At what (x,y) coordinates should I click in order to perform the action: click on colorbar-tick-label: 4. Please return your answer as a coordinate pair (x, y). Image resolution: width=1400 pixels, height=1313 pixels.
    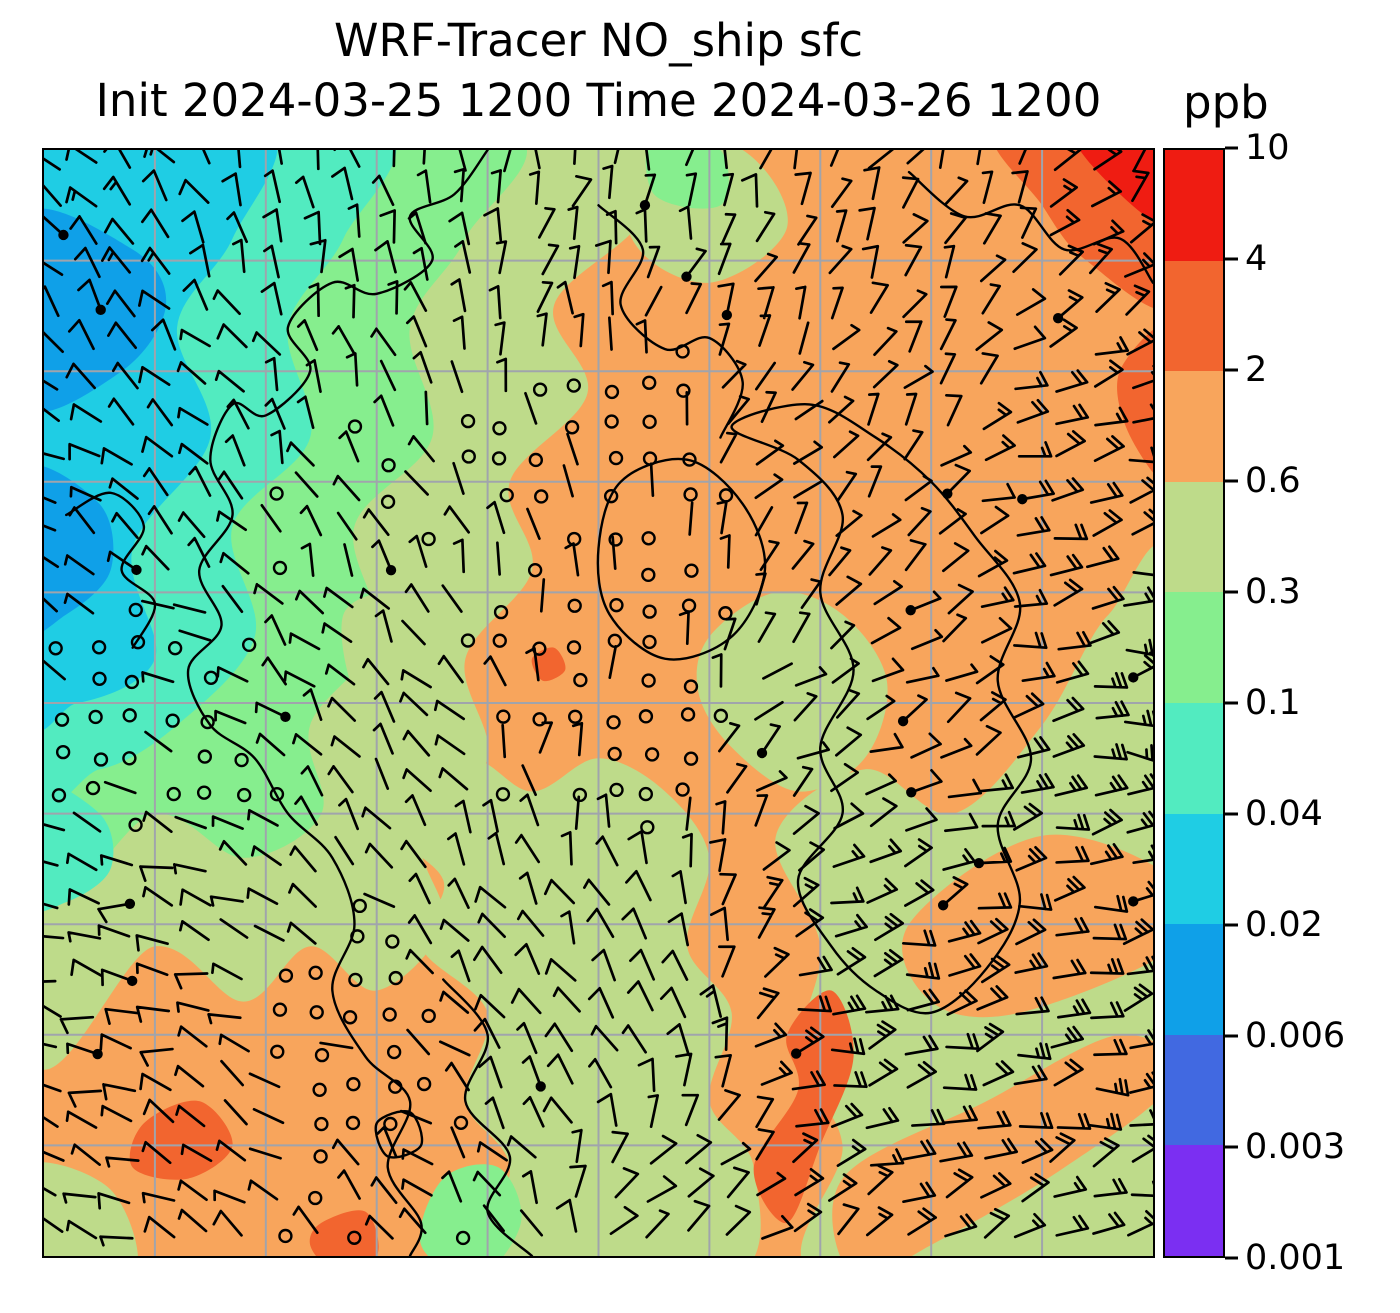
    Looking at the image, I should click on (1256, 259).